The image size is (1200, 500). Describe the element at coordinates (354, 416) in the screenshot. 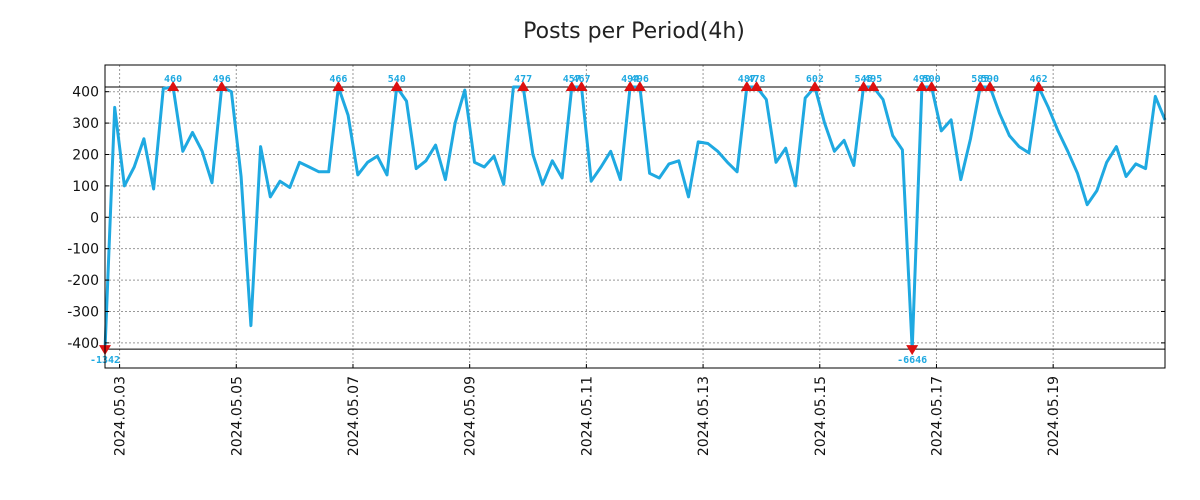

I see `x-tick-label: 2024.05.07` at that location.